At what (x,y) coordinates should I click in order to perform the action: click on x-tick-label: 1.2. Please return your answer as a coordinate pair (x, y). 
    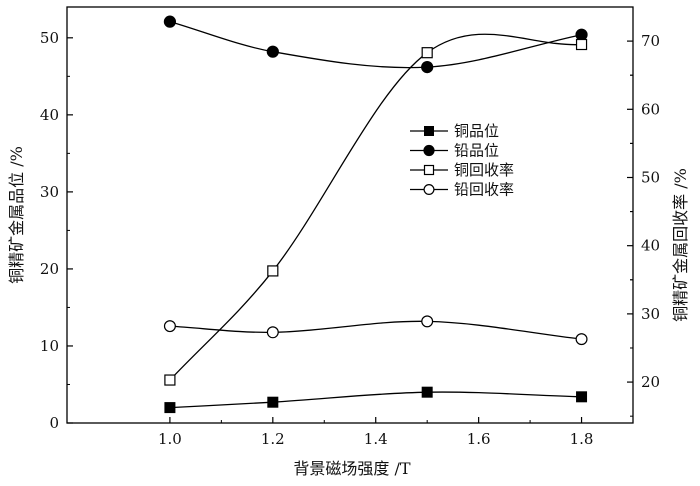
    Looking at the image, I should click on (273, 439).